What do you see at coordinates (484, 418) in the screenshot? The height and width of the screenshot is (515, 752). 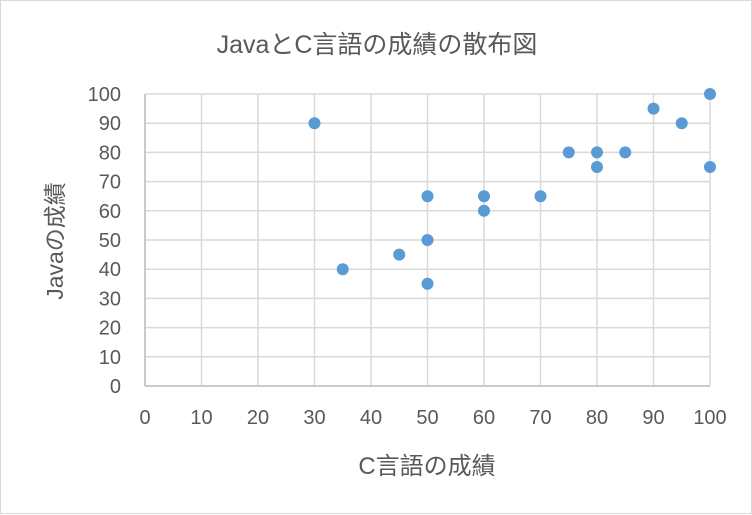 I see `x-tick-label: 60` at bounding box center [484, 418].